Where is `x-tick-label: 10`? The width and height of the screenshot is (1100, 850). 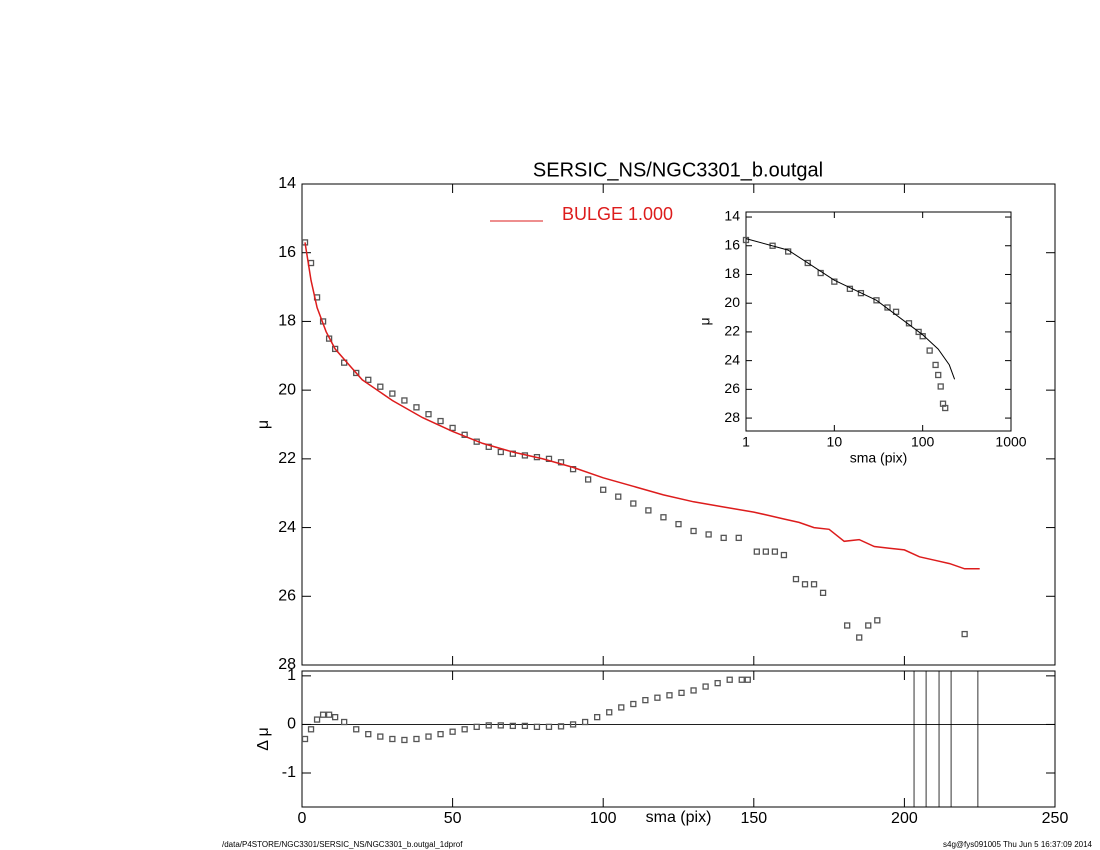
x-tick-label: 10 is located at coordinates (835, 442).